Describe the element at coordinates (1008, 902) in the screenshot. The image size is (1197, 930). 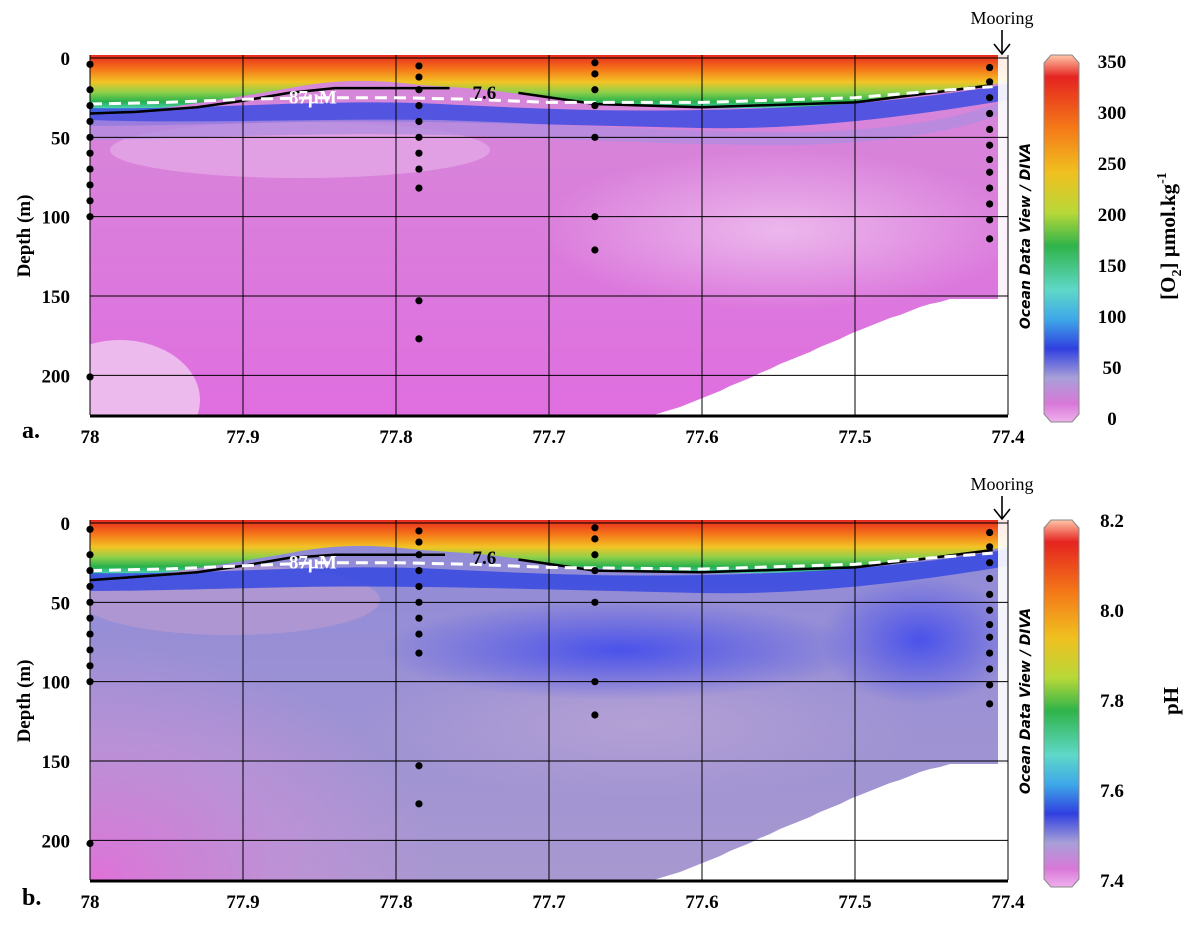
I see `x-tick-label: 77.4` at that location.